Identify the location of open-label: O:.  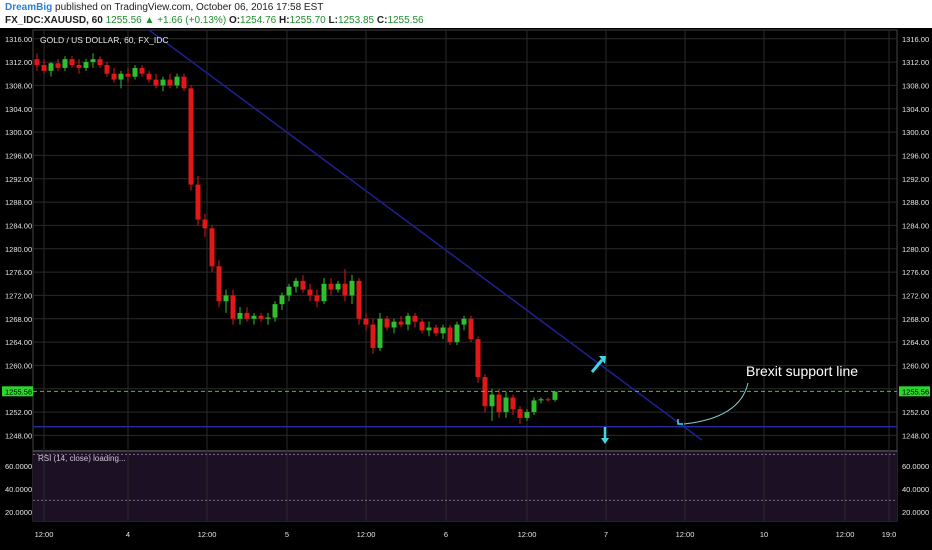
(234, 20).